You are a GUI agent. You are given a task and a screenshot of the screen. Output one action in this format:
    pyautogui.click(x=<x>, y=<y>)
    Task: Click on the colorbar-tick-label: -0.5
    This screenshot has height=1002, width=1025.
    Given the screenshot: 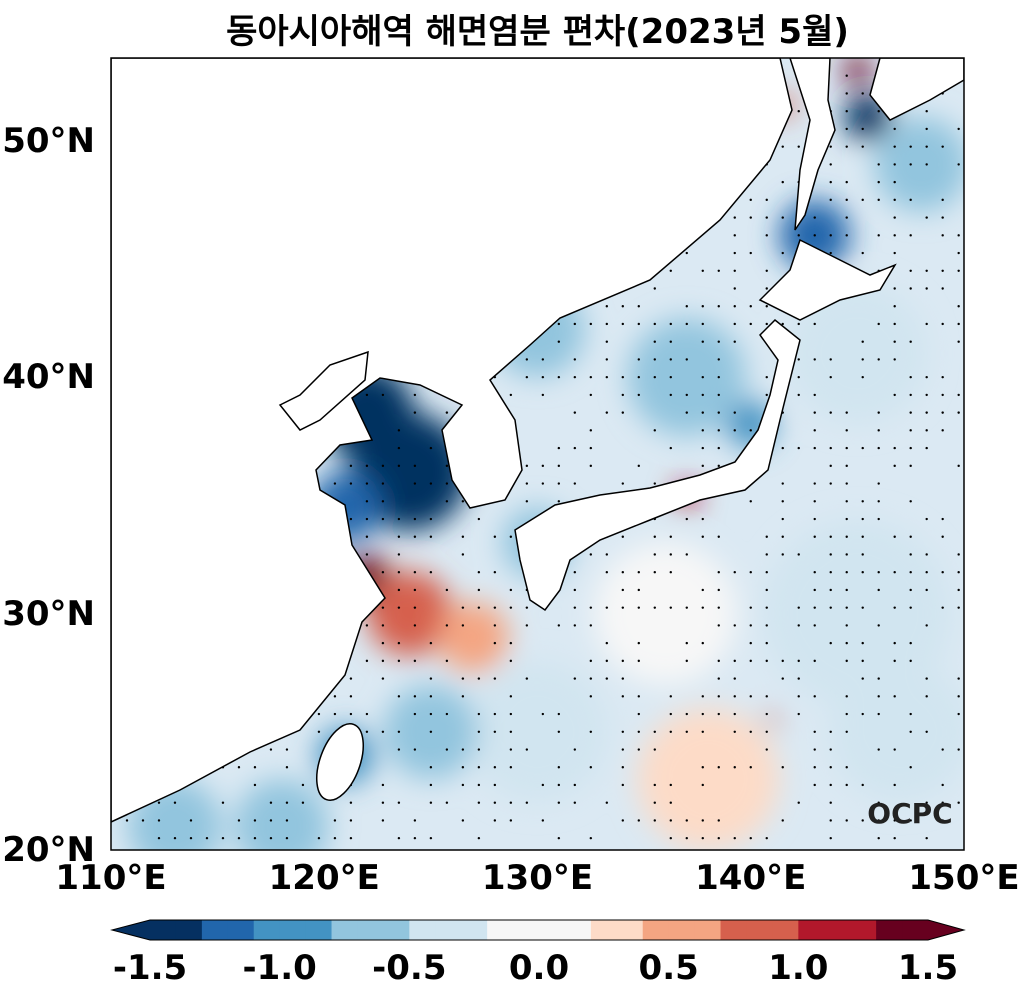 What is the action you would take?
    pyautogui.click(x=409, y=968)
    